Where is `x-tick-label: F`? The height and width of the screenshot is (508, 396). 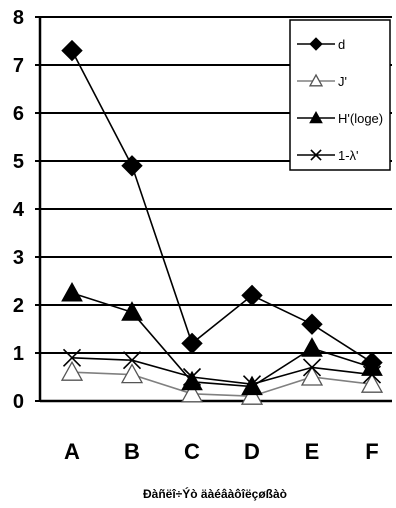
x-tick-label: F is located at coordinates (371, 451).